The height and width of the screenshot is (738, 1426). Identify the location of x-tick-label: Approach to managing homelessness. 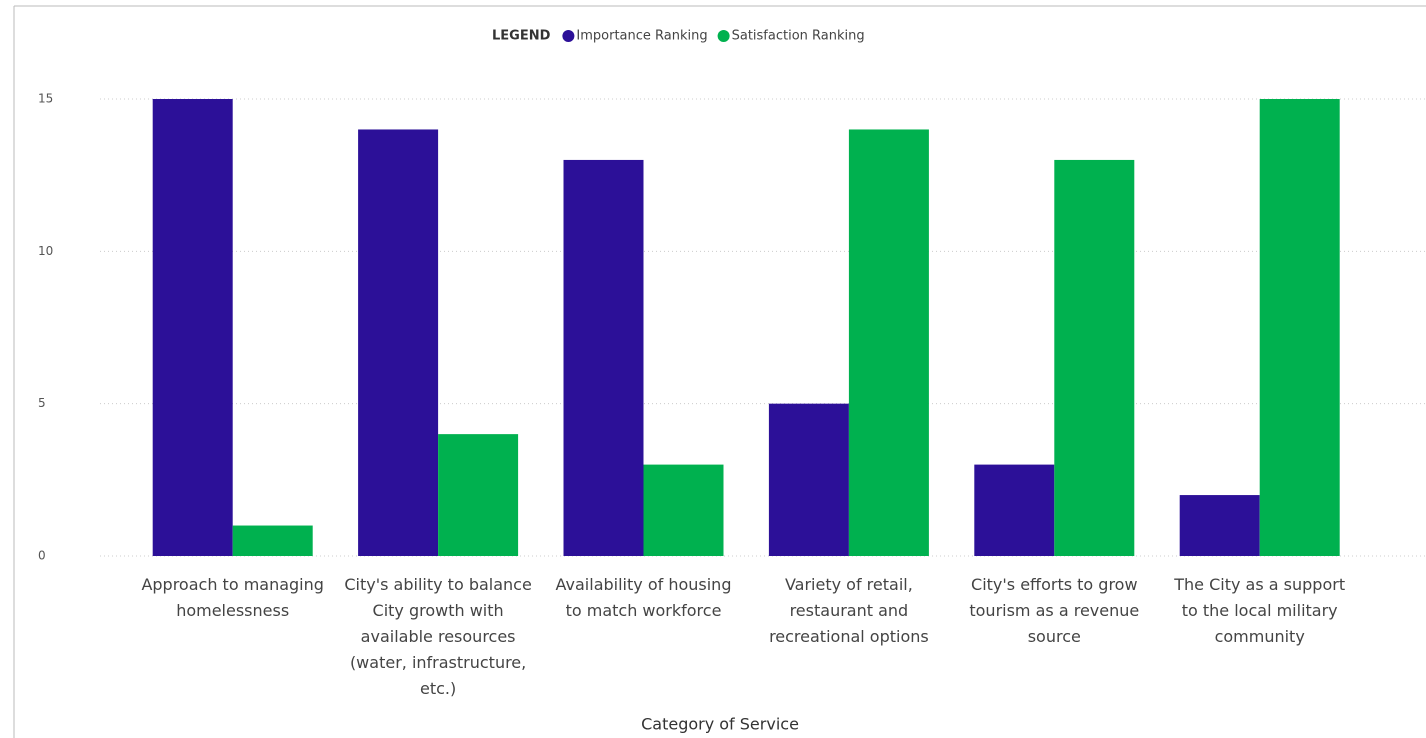
(232, 597).